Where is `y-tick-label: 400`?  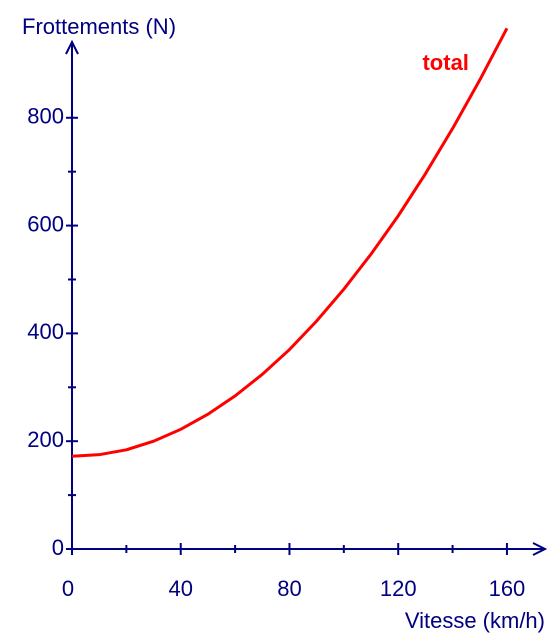
y-tick-label: 400 is located at coordinates (45, 331).